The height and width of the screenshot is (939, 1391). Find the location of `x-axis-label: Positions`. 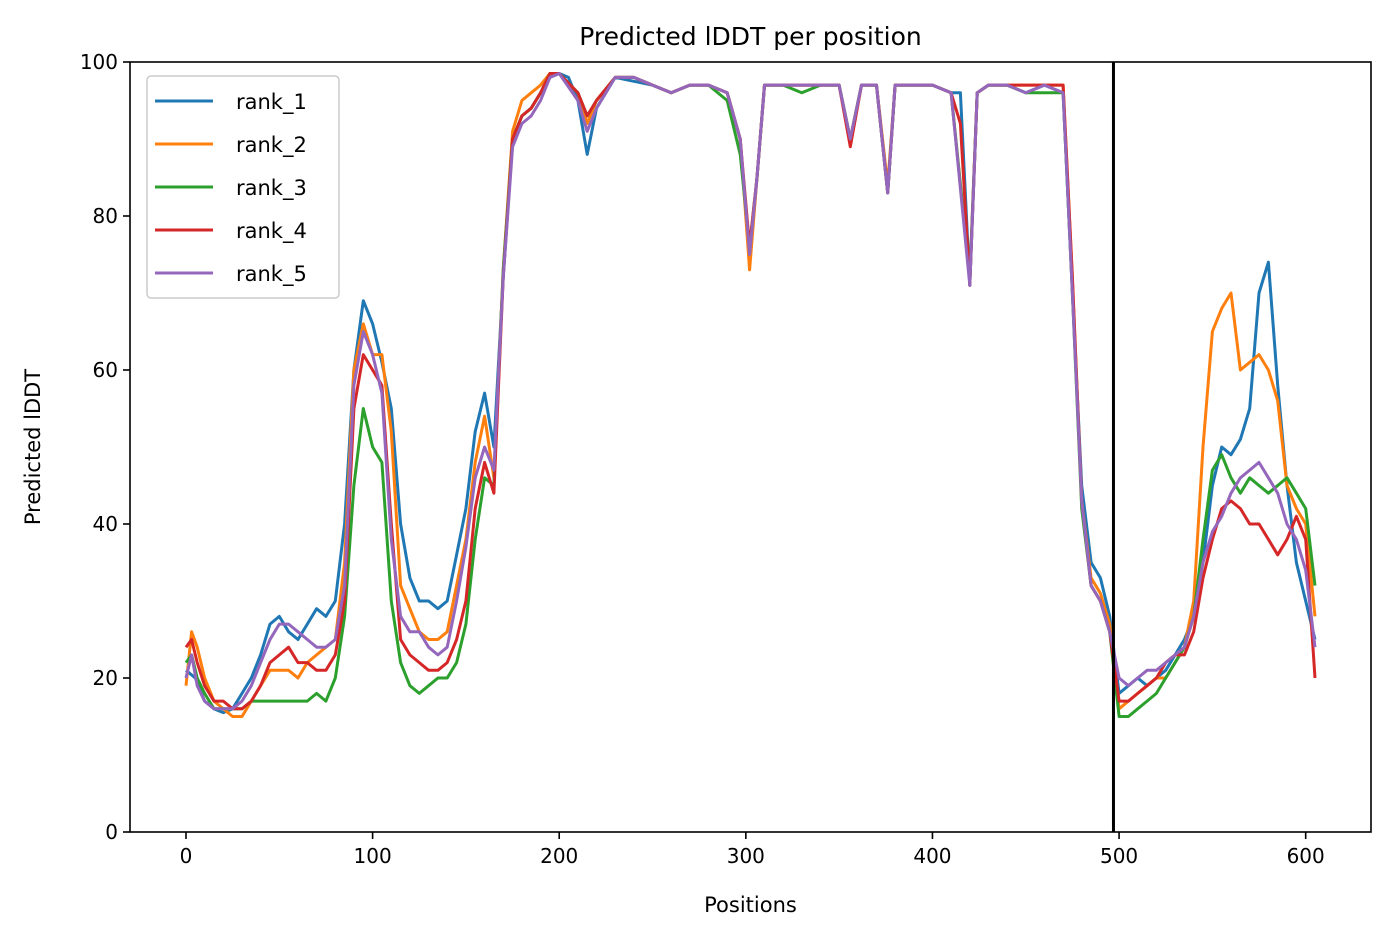

x-axis-label: Positions is located at coordinates (750, 905).